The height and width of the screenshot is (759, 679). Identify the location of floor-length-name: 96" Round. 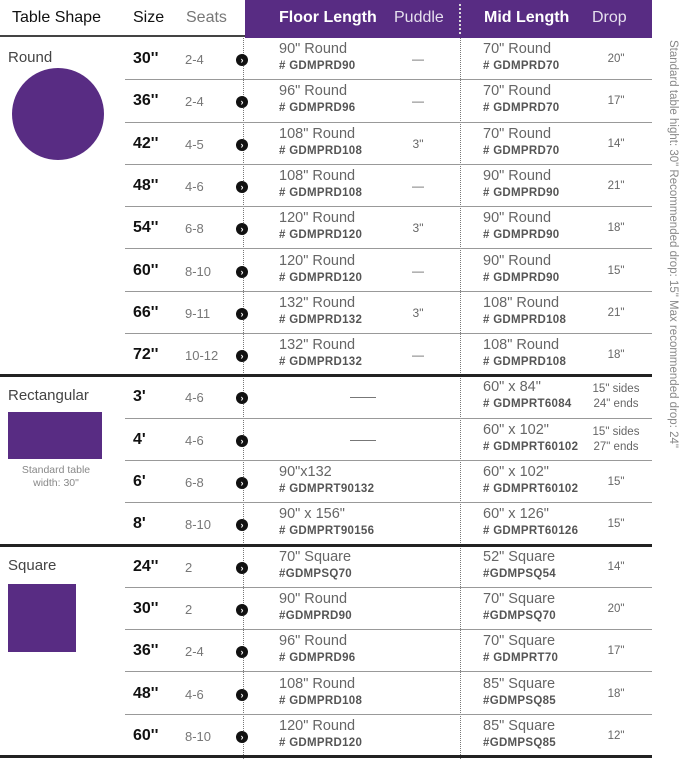
(313, 91).